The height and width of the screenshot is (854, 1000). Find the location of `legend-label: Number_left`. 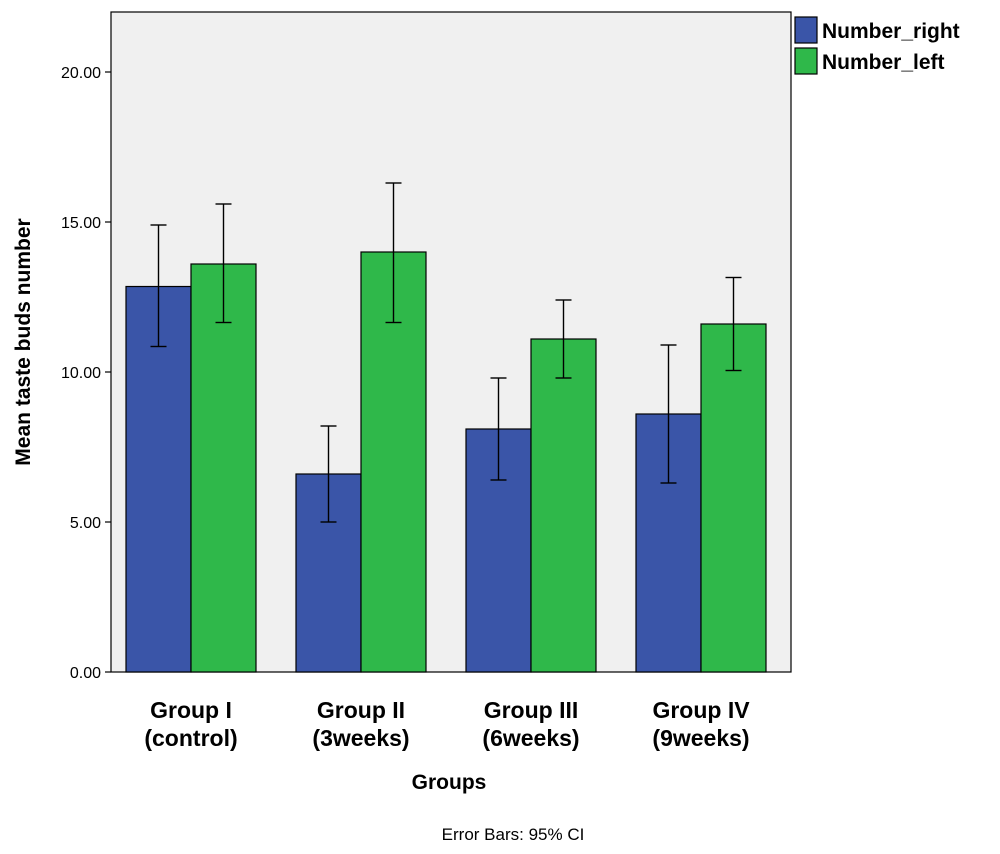

legend-label: Number_left is located at coordinates (883, 62).